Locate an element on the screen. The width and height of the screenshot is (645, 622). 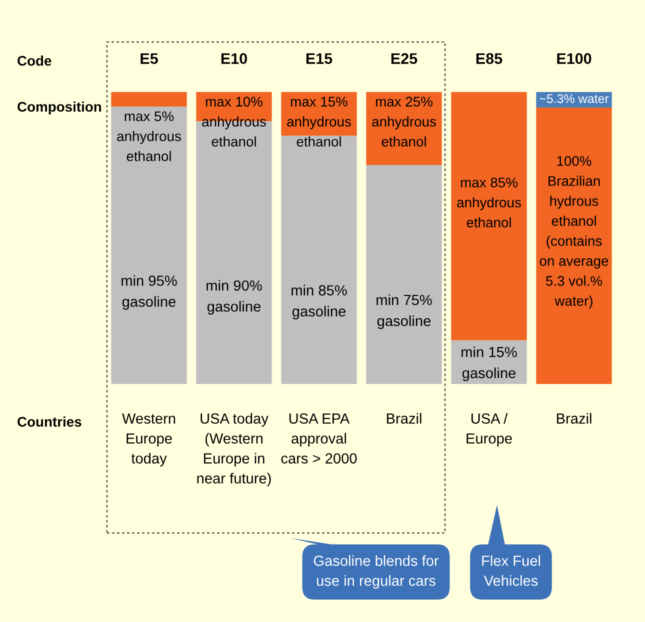
data-label: min 15% gasoline is located at coordinates (489, 364).